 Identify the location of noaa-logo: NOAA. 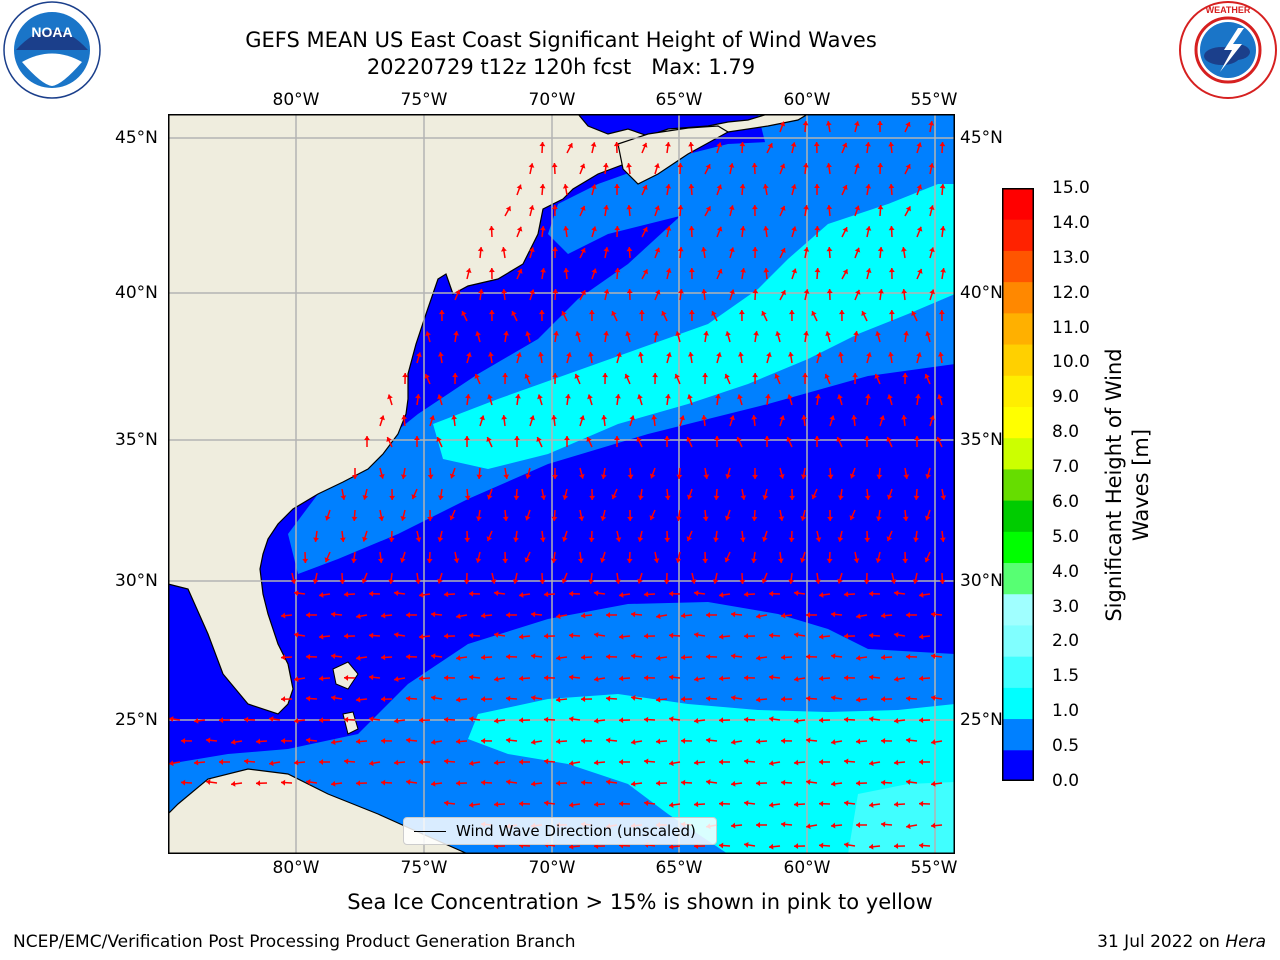
(52, 50).